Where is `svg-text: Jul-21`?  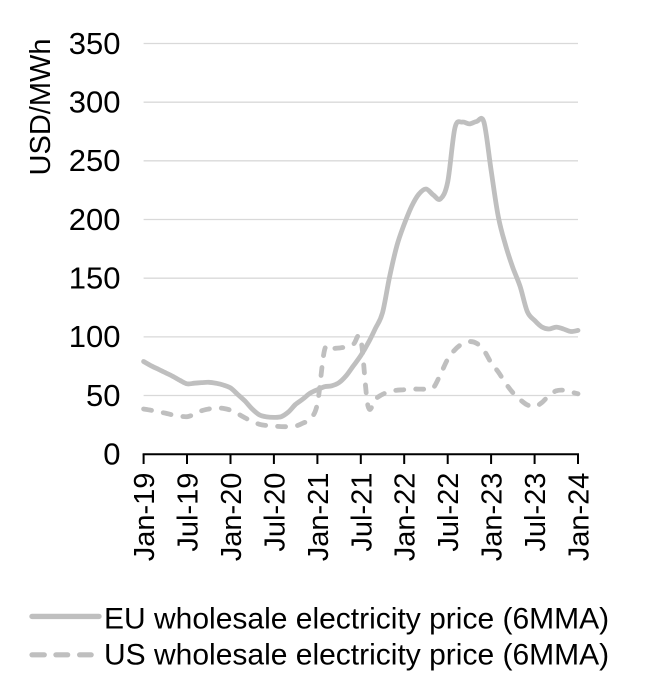 svg-text: Jul-21 is located at coordinates (362, 512).